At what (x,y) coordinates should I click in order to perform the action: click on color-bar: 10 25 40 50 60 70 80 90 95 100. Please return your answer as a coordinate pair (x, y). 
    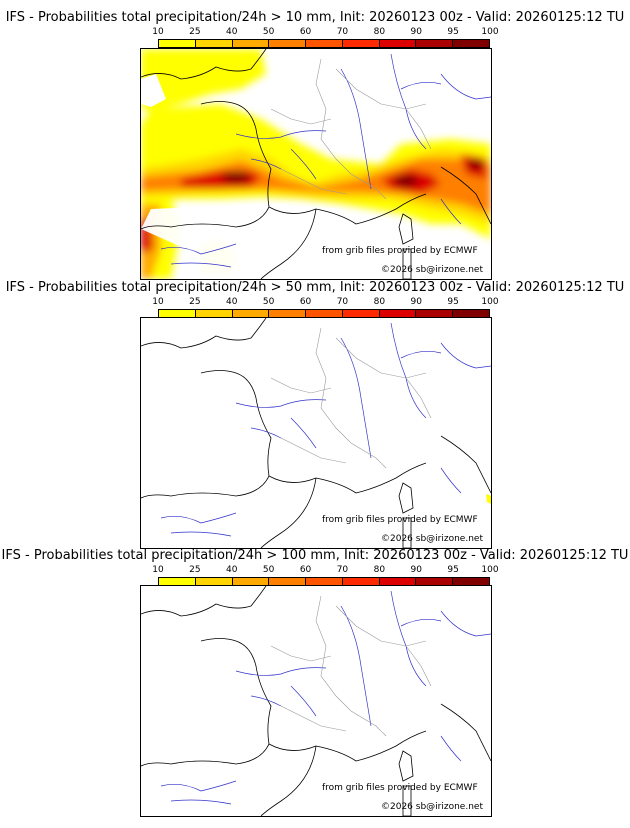
    Looking at the image, I should click on (325, 39).